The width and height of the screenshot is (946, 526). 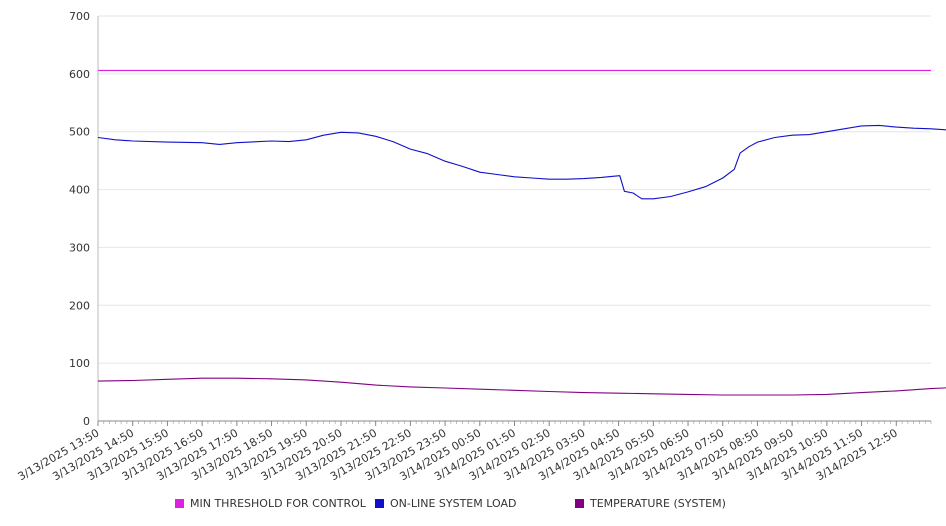 I want to click on legend-item-temperature: TEMPERATURE (SYSTEM), so click(x=650, y=503).